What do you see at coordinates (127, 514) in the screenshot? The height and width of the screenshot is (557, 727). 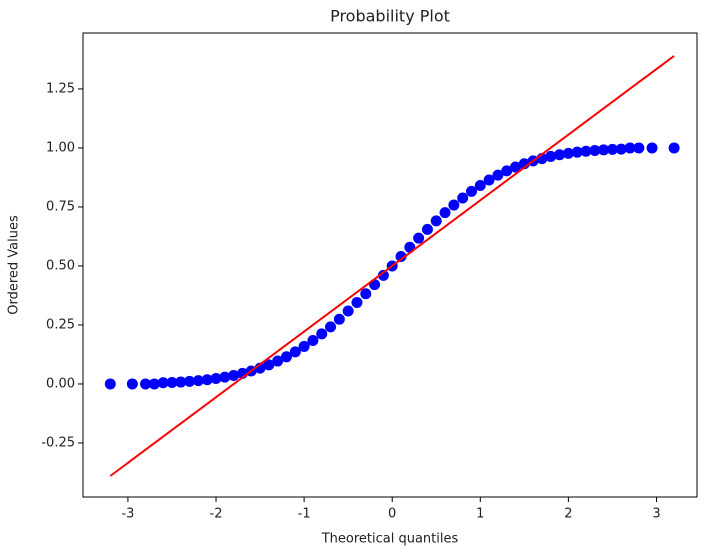 I see `x-tick-label: -3` at bounding box center [127, 514].